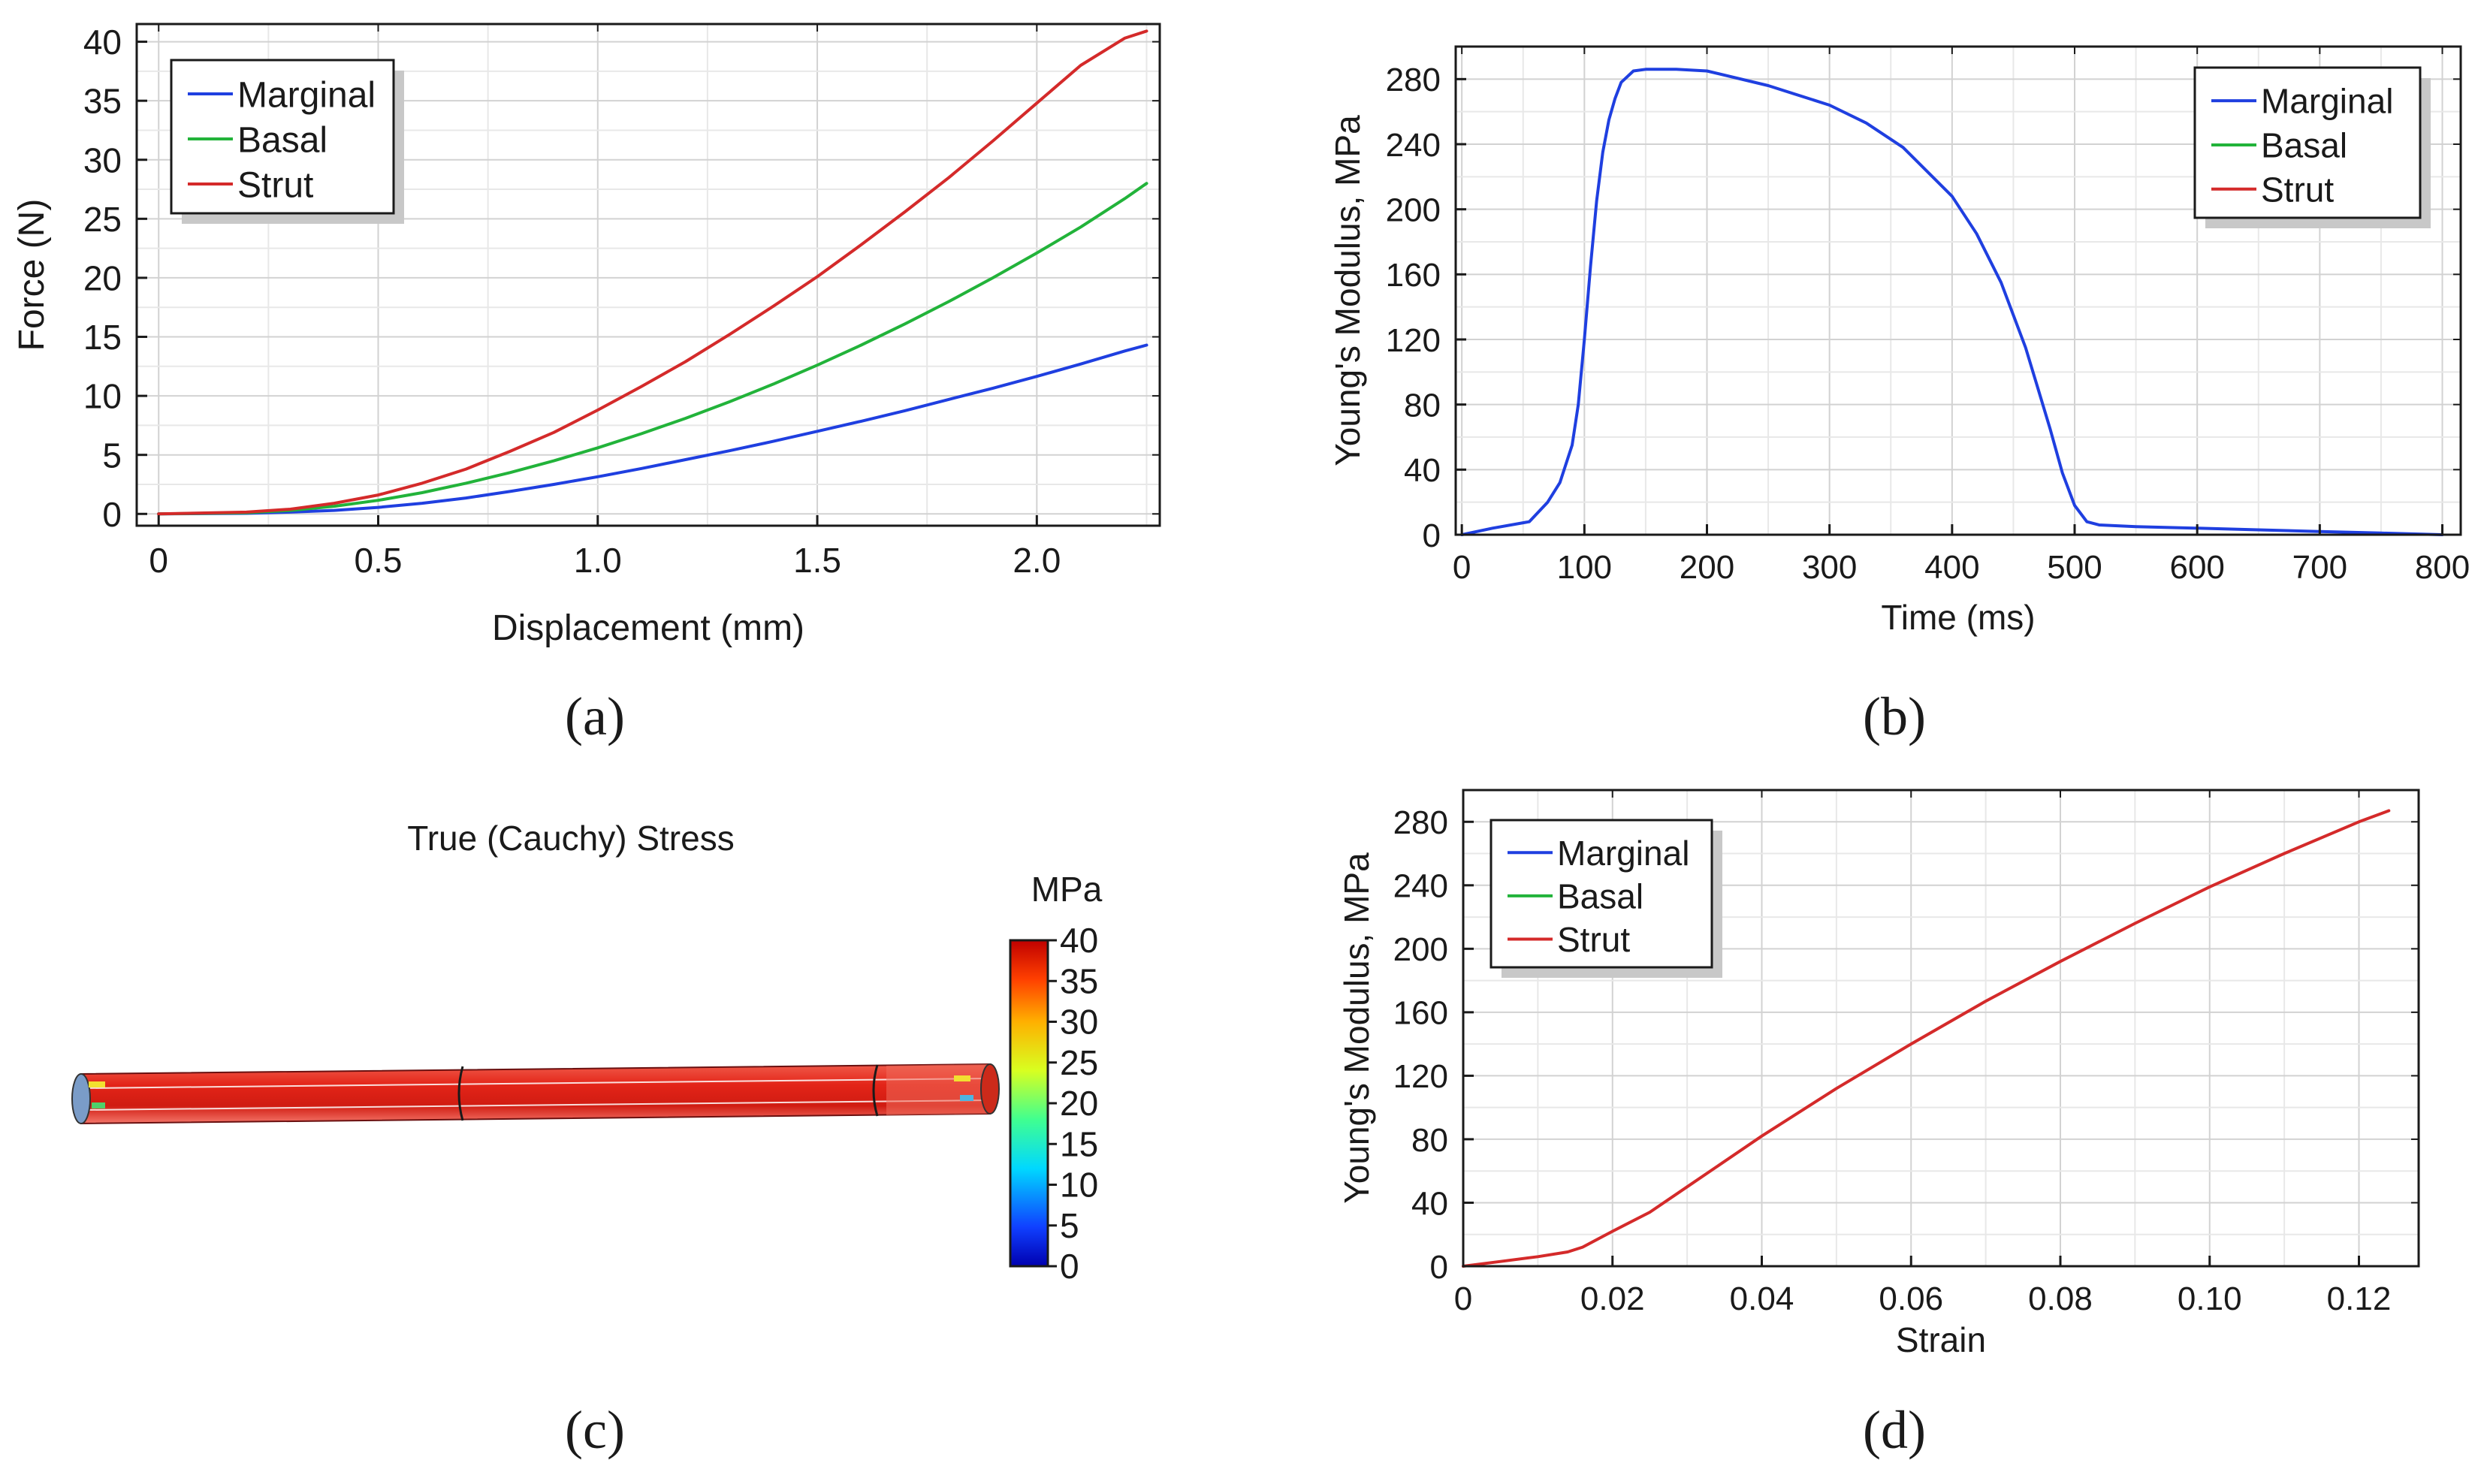 The width and height of the screenshot is (2484, 1484). I want to click on x-tick-label: 800, so click(2442, 567).